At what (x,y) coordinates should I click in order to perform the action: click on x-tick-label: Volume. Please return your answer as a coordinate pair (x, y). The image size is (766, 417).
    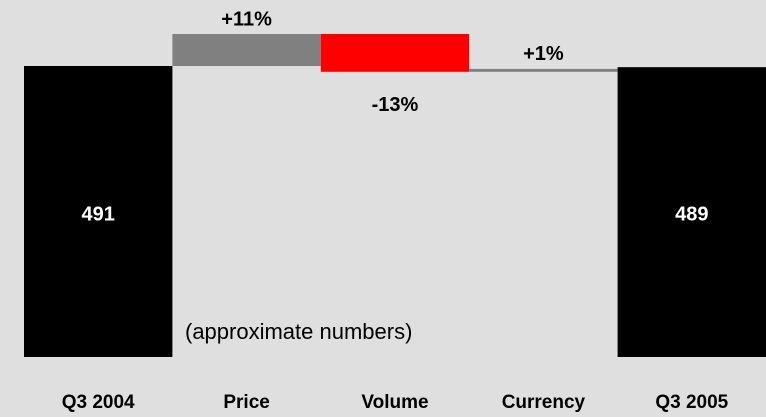
    Looking at the image, I should click on (394, 402).